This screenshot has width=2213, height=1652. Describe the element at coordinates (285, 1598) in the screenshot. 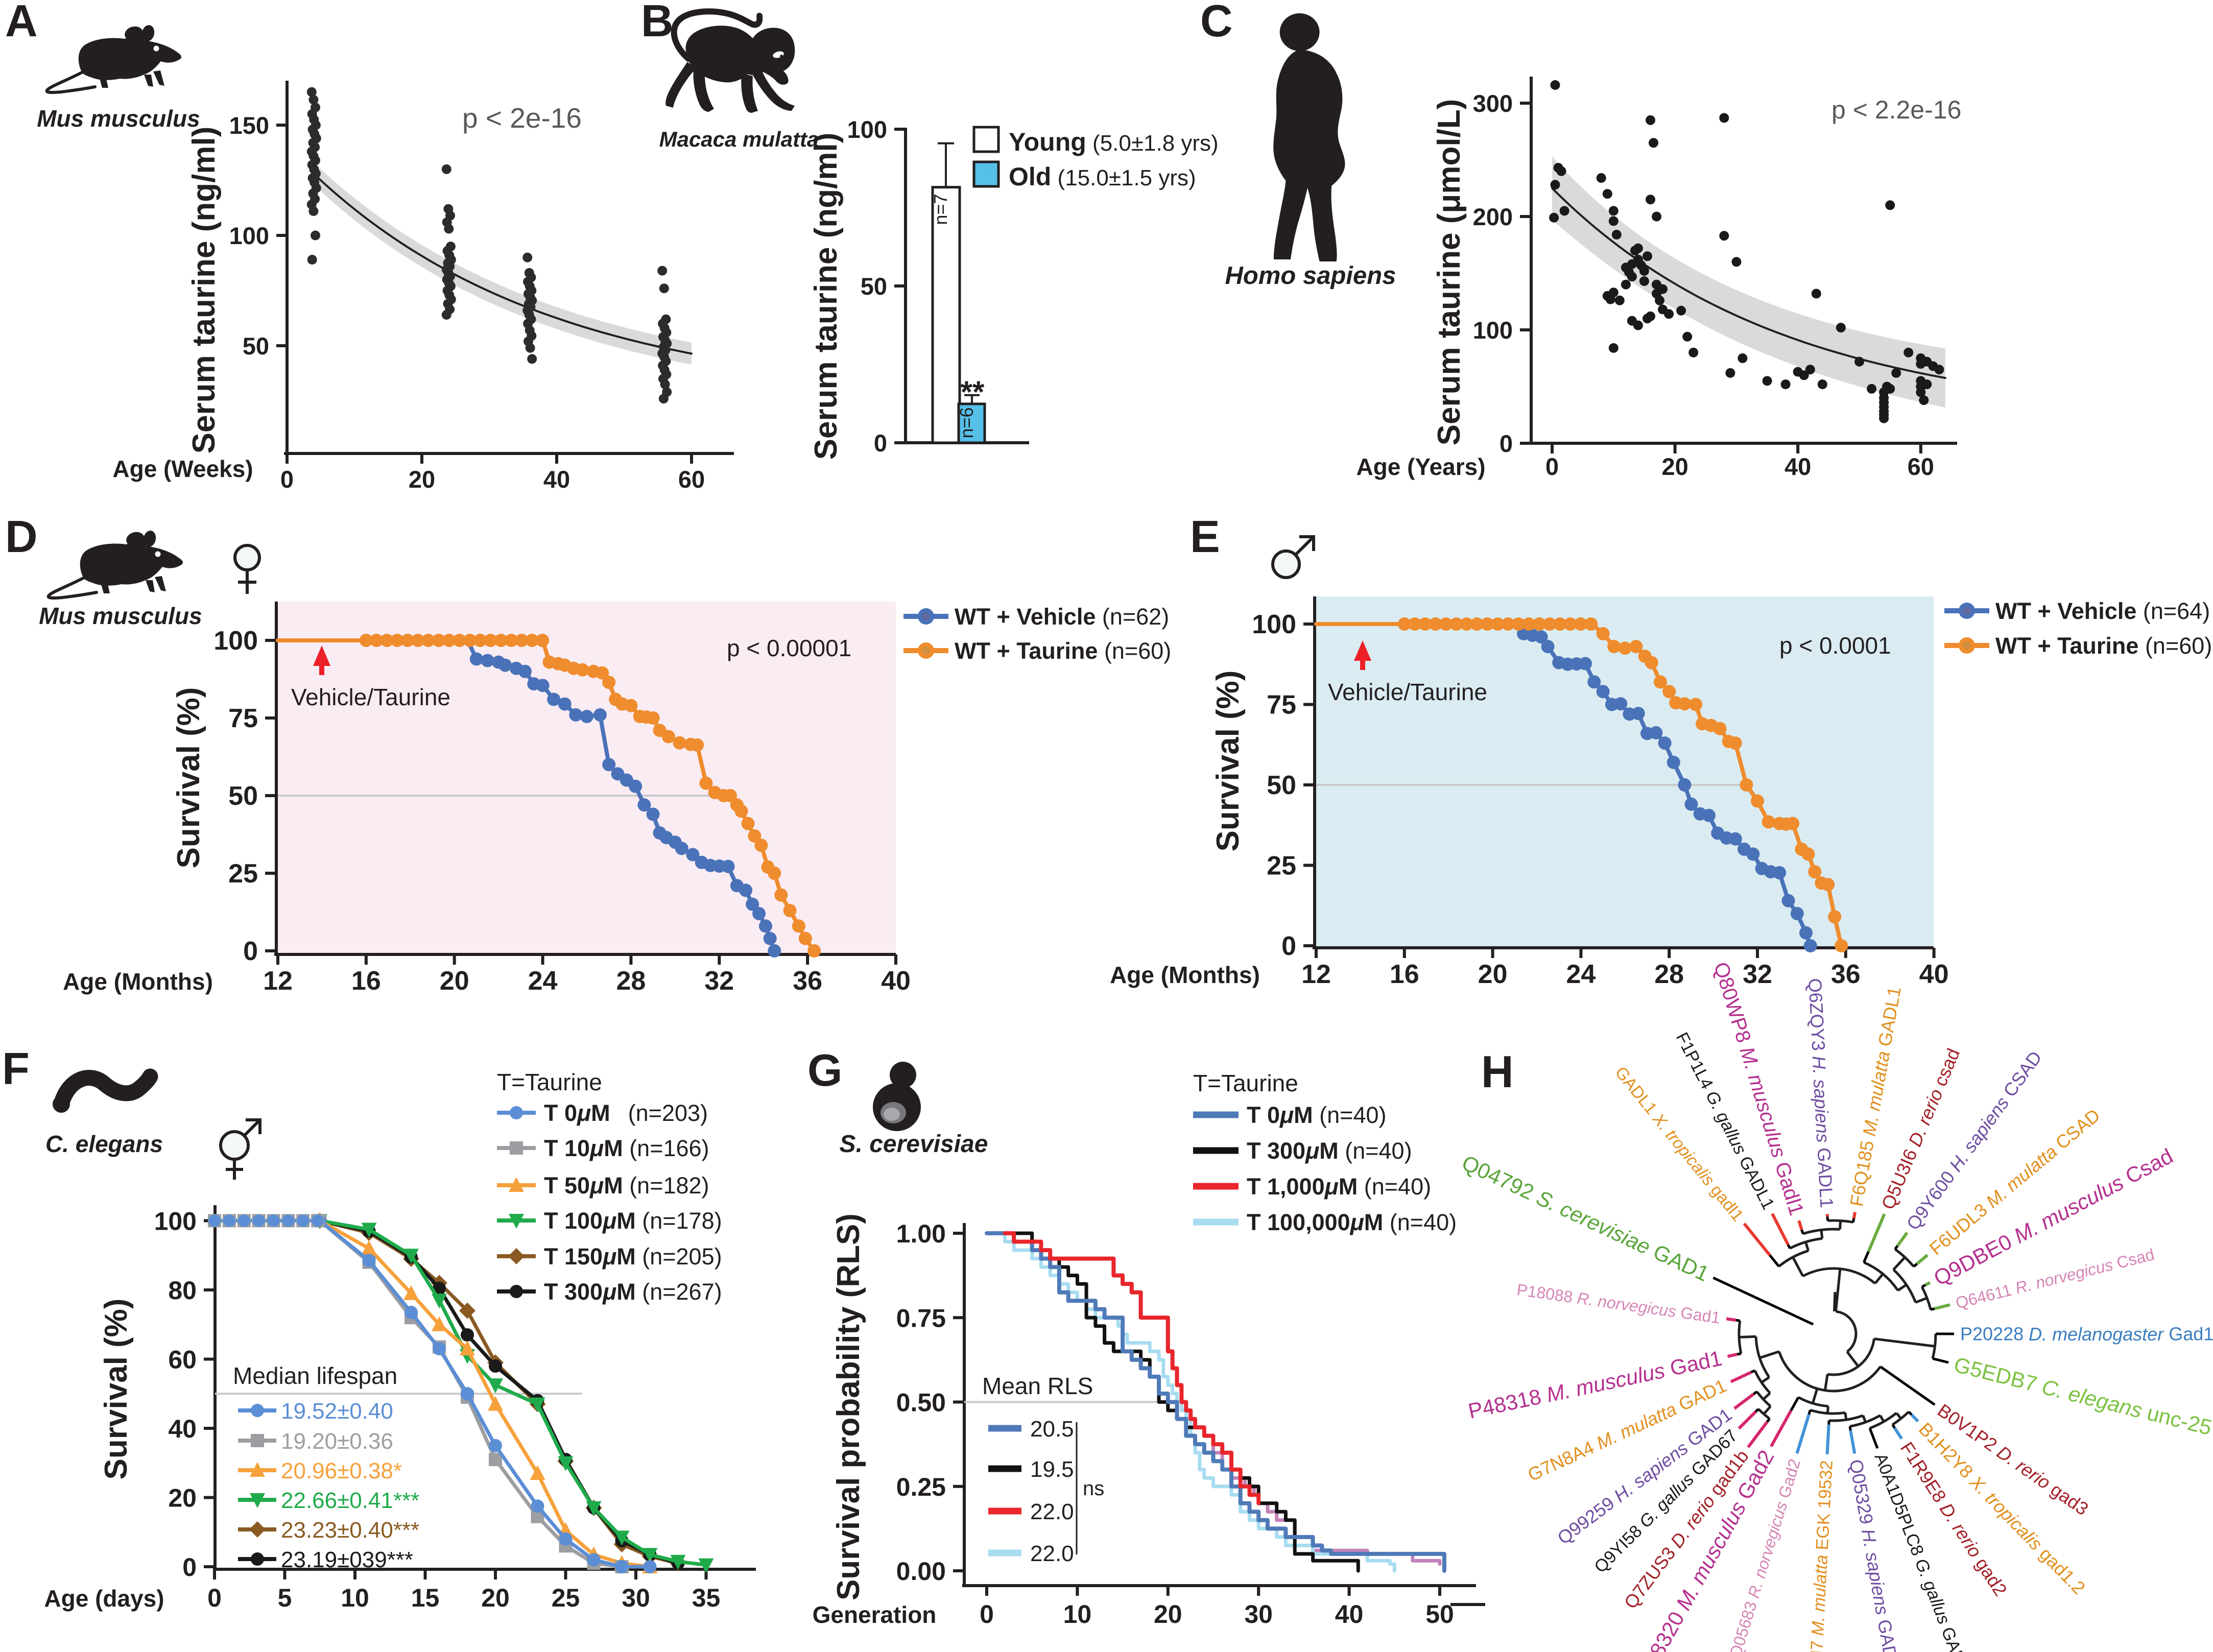

I see `svg-text: 5` at that location.